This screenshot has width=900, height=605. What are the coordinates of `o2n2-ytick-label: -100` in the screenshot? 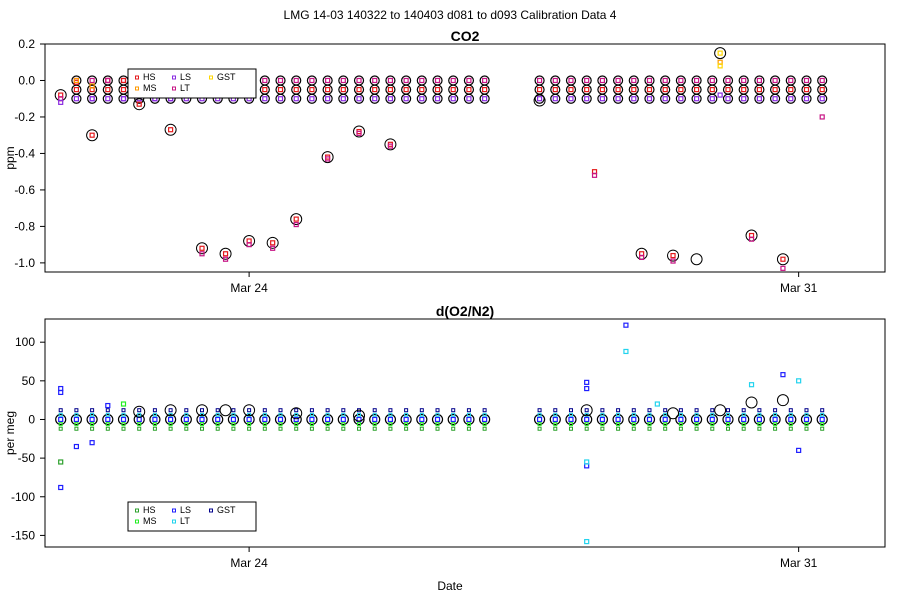 It's located at (23, 497).